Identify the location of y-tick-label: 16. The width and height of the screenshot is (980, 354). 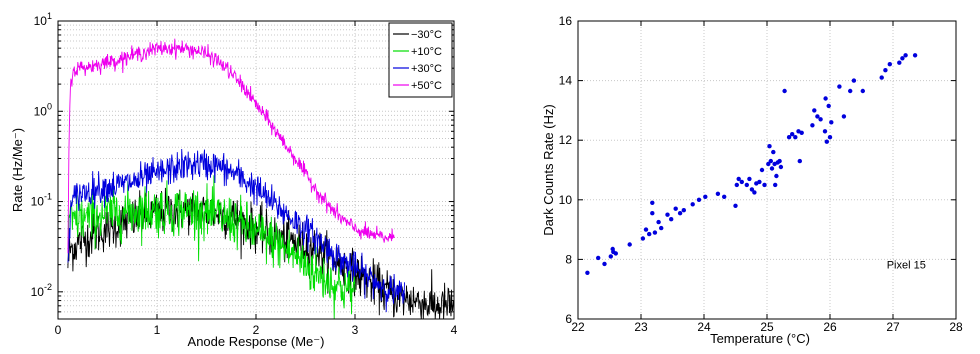
(566, 21).